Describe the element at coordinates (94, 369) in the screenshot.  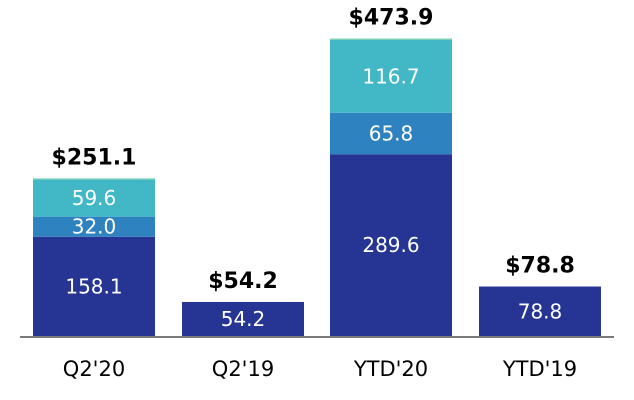
I see `x-tick-label: Q2'20` at that location.